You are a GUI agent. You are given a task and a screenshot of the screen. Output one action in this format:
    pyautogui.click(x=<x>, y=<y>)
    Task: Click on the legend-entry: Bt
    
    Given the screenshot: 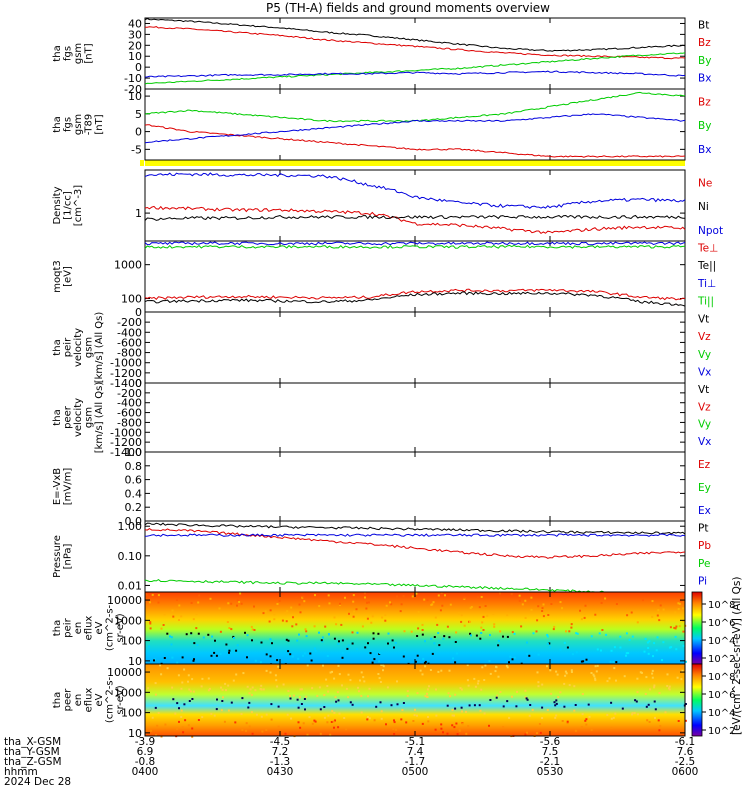 What is the action you would take?
    pyautogui.click(x=703, y=25)
    